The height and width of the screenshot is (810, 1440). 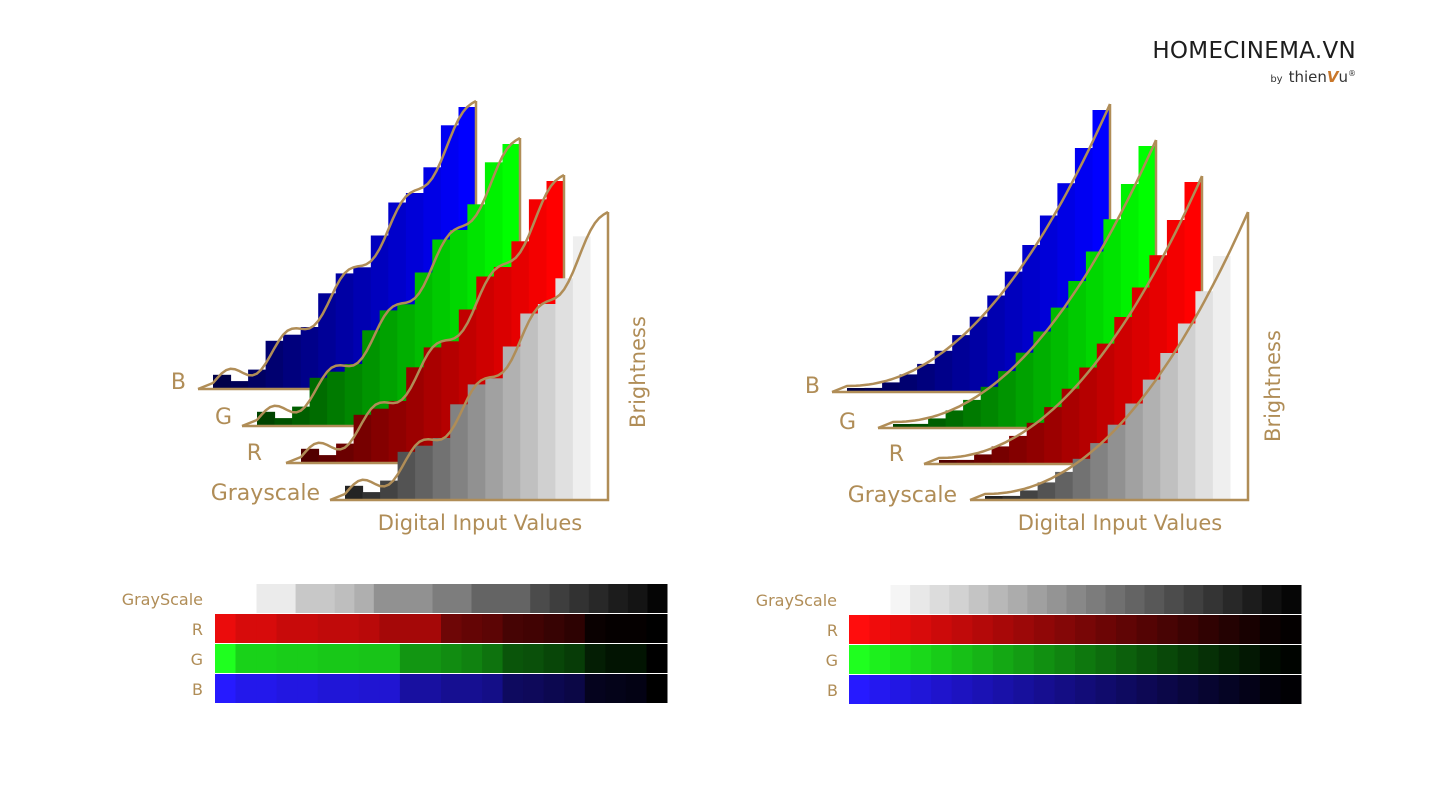 What do you see at coordinates (1307, 77) in the screenshot?
I see `logo-brand-pre: thien` at bounding box center [1307, 77].